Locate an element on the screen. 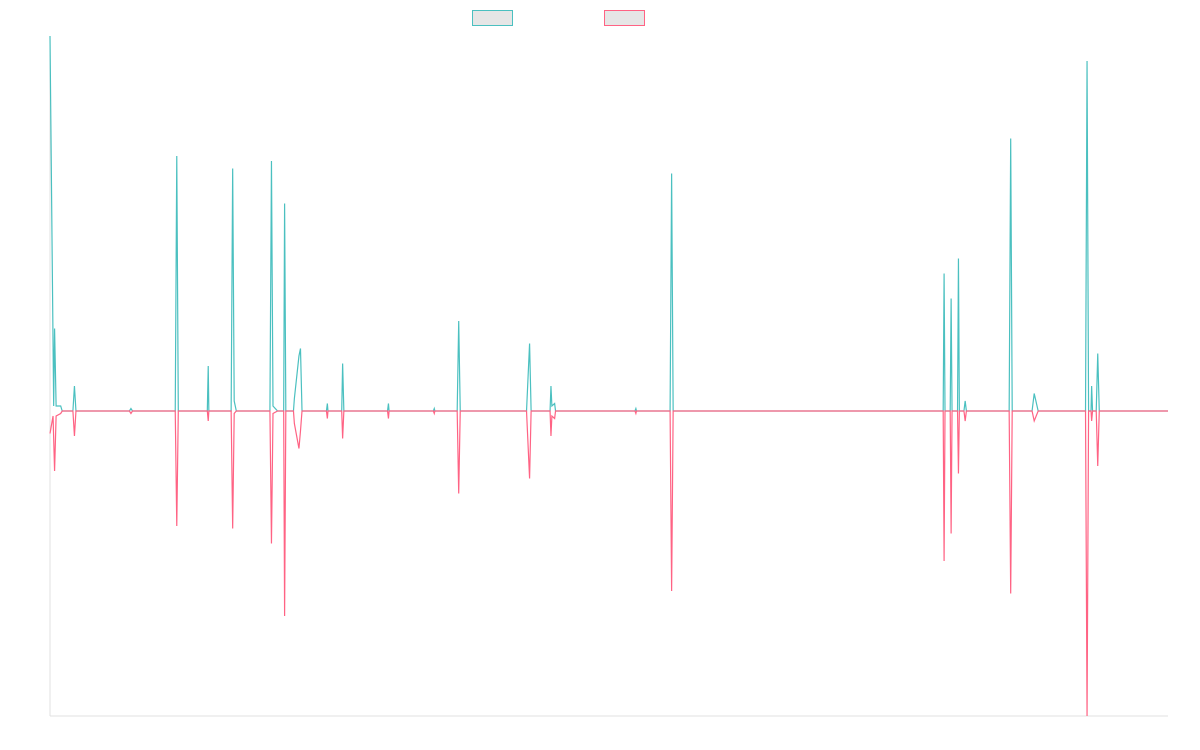 This screenshot has height=750, width=1200. chart-legend is located at coordinates (558, 18).